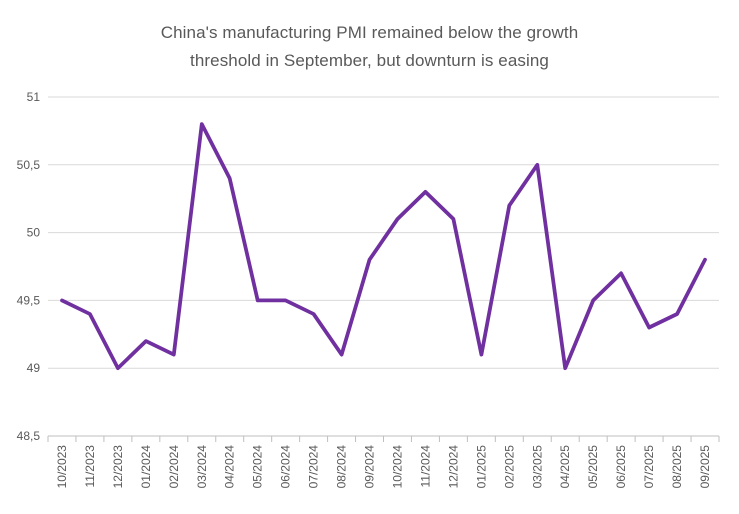 This screenshot has width=739, height=514. I want to click on x-axis-label: 08/2024, so click(342, 467).